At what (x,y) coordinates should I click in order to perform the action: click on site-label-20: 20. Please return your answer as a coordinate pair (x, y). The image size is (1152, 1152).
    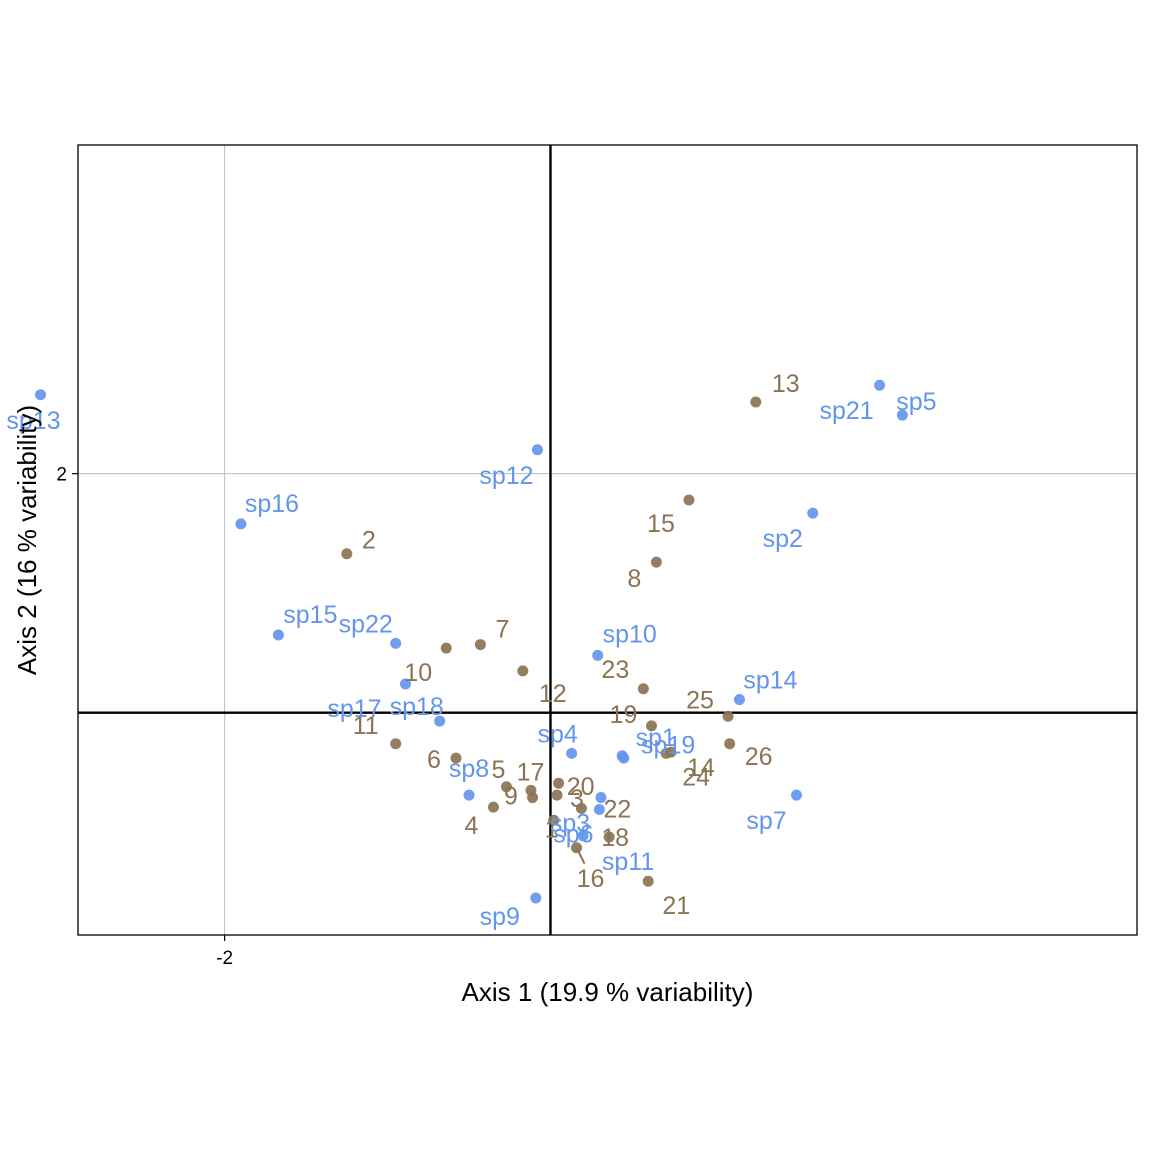
    Looking at the image, I should click on (581, 787).